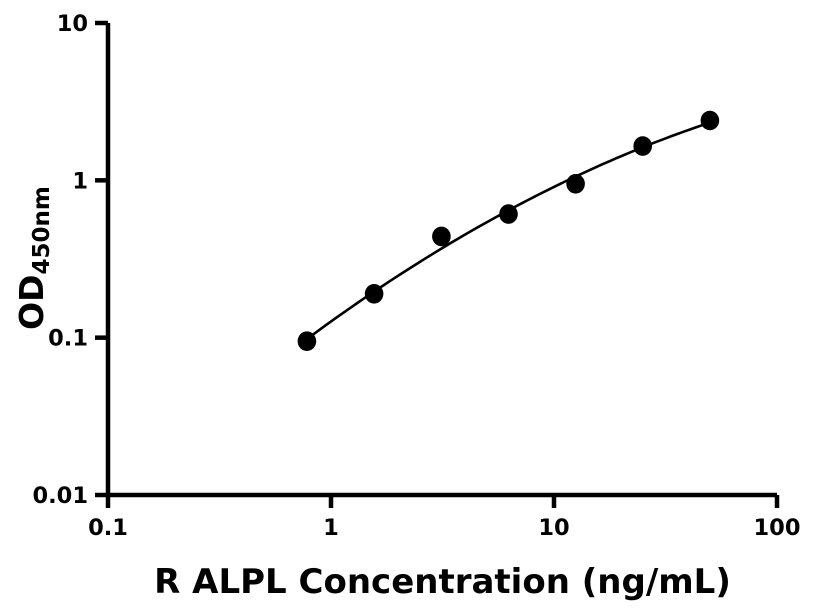 The image size is (816, 616). I want to click on x-tick-label: 1, so click(331, 528).